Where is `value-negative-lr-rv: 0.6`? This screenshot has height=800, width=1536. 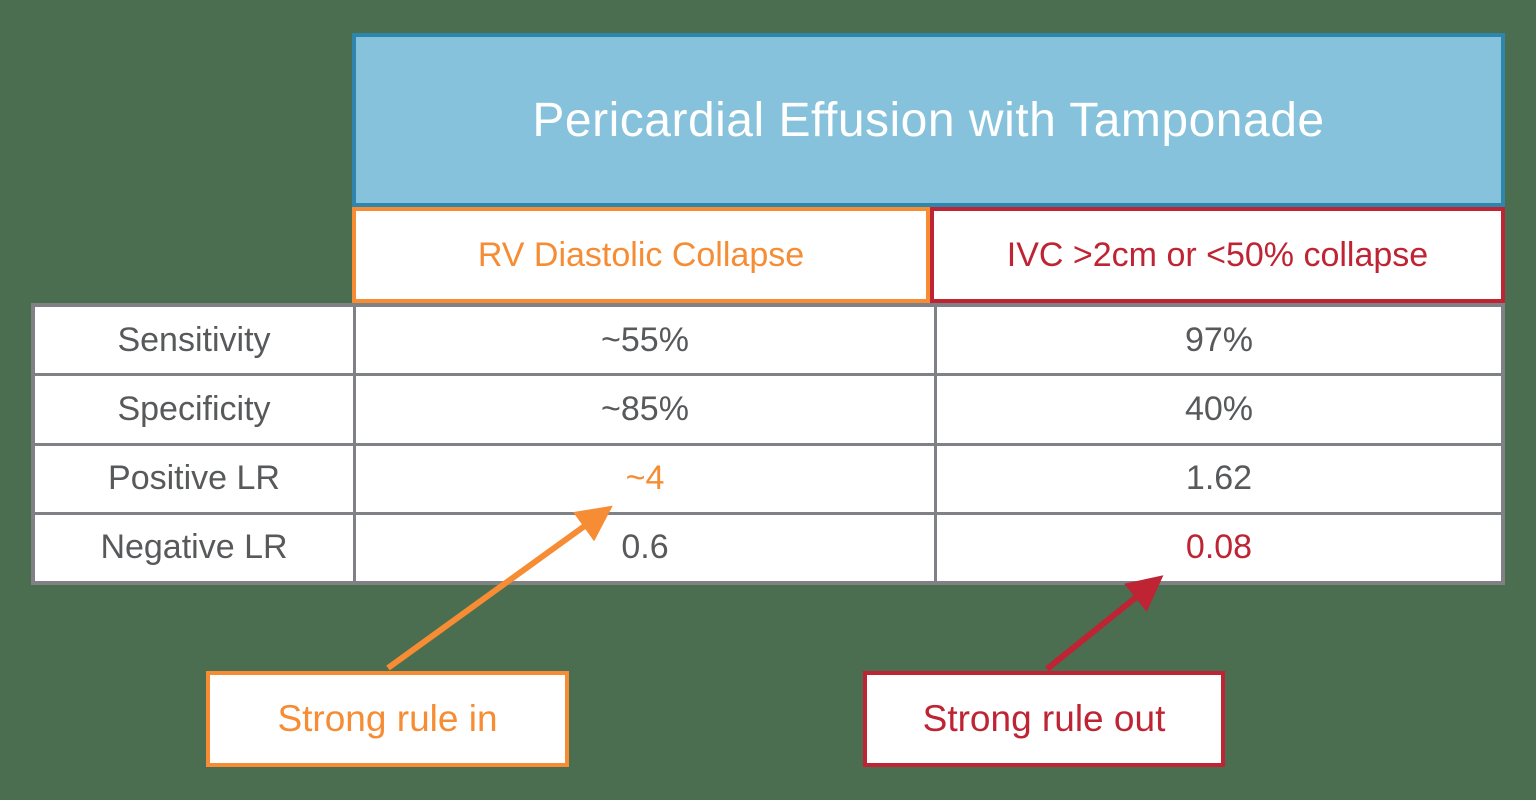 value-negative-lr-rv: 0.6 is located at coordinates (645, 547).